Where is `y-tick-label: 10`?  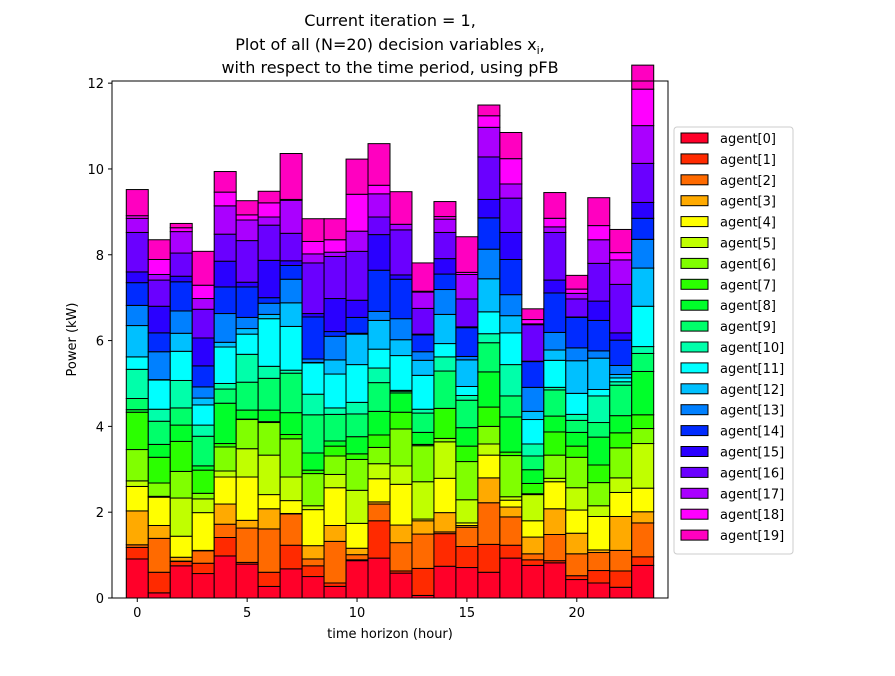 y-tick-label: 10 is located at coordinates (95, 170).